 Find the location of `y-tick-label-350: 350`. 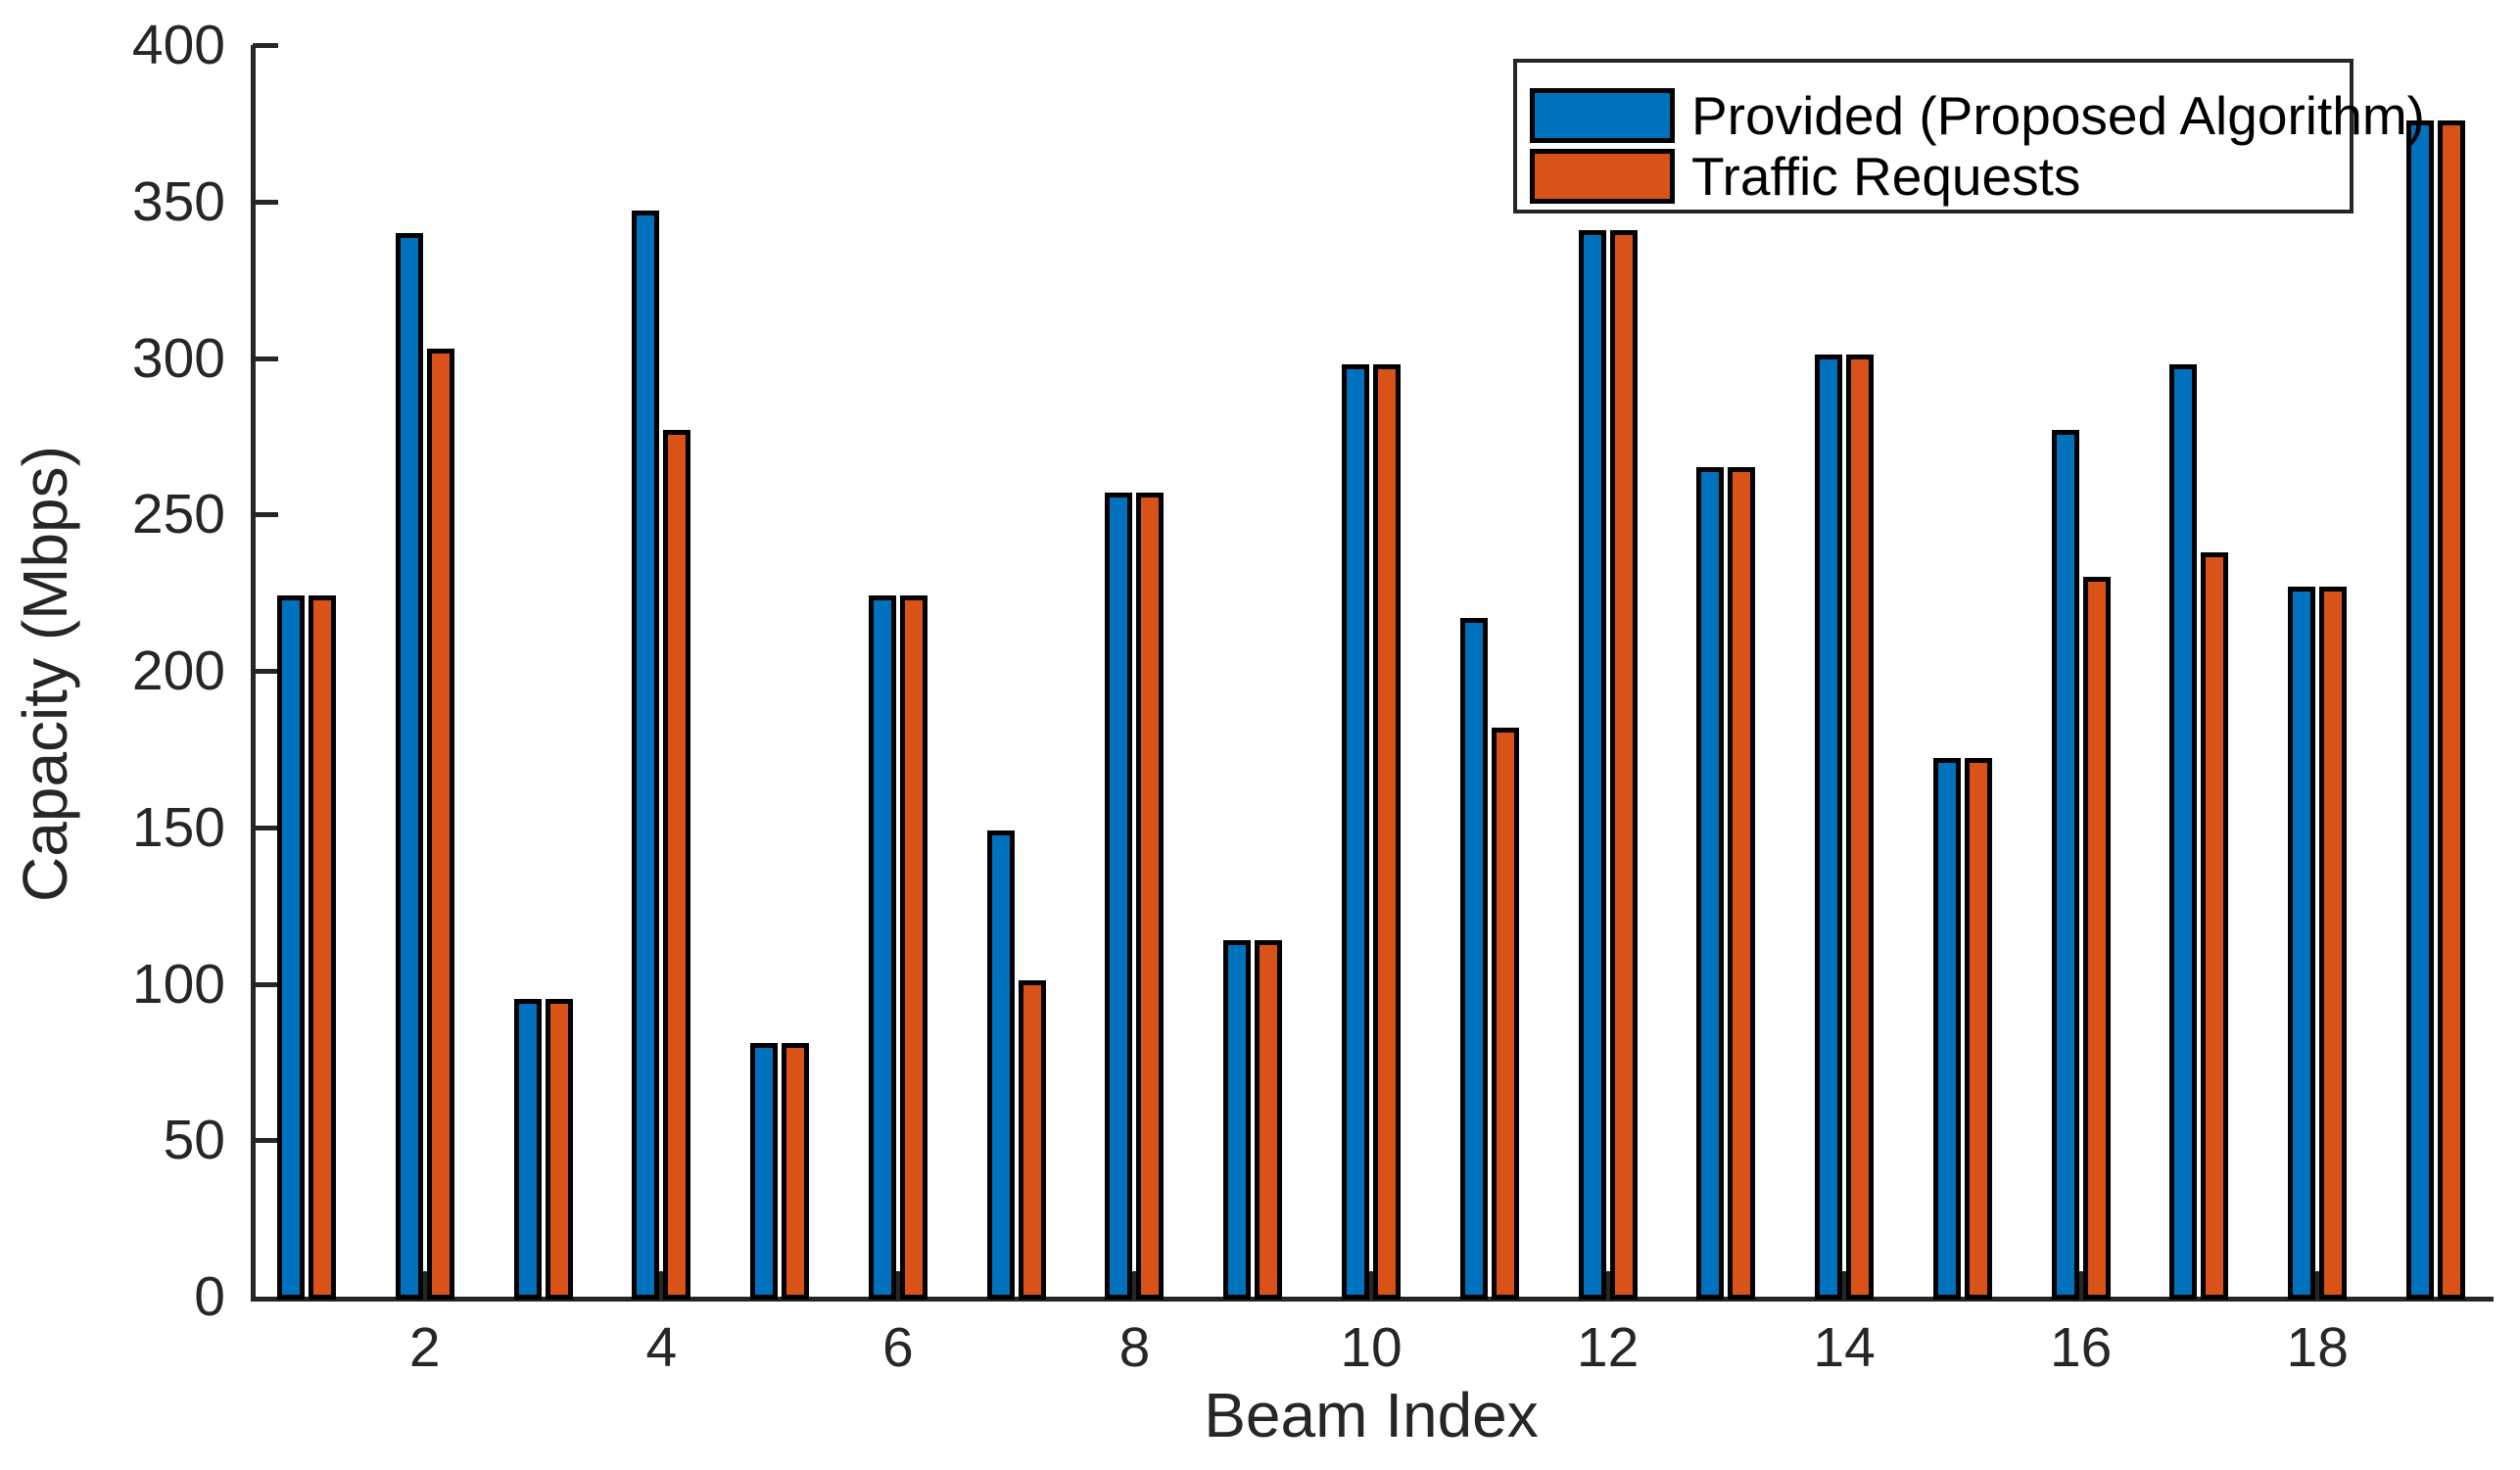

y-tick-label-350: 350 is located at coordinates (178, 201).